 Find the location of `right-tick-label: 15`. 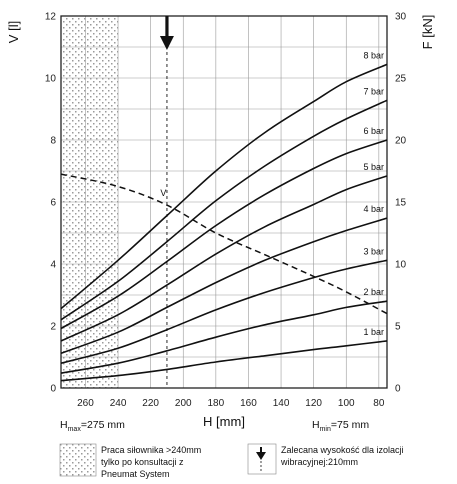

right-tick-label: 15 is located at coordinates (401, 203).